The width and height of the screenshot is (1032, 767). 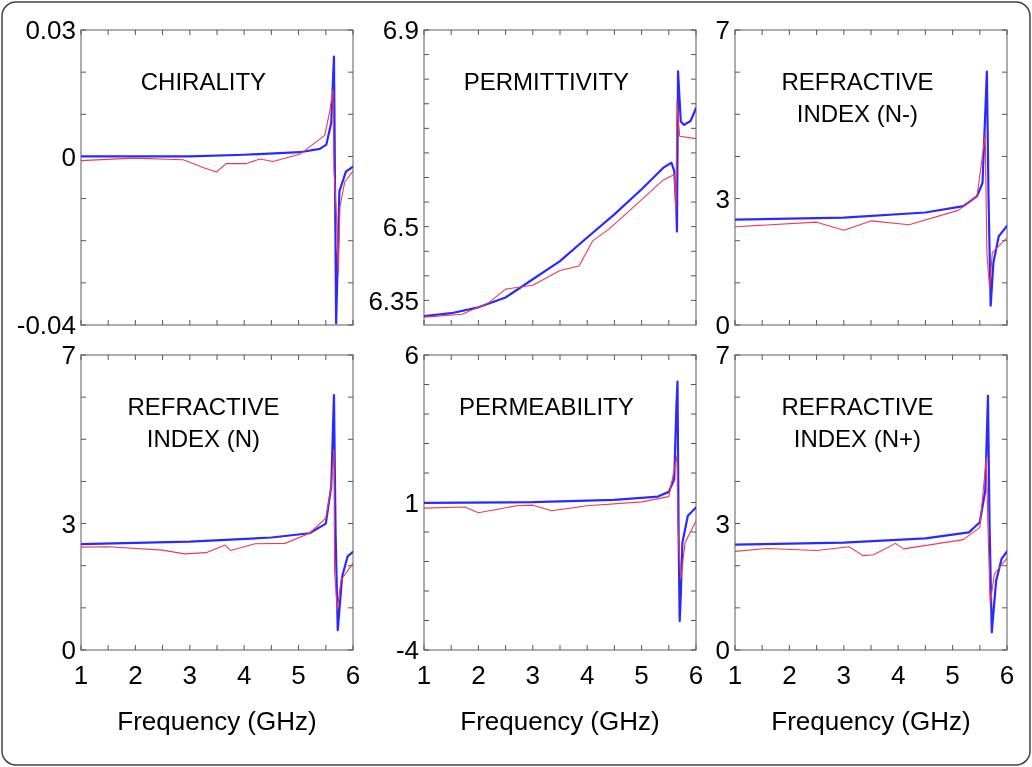 What do you see at coordinates (407, 650) in the screenshot?
I see `y-tick-label: -4` at bounding box center [407, 650].